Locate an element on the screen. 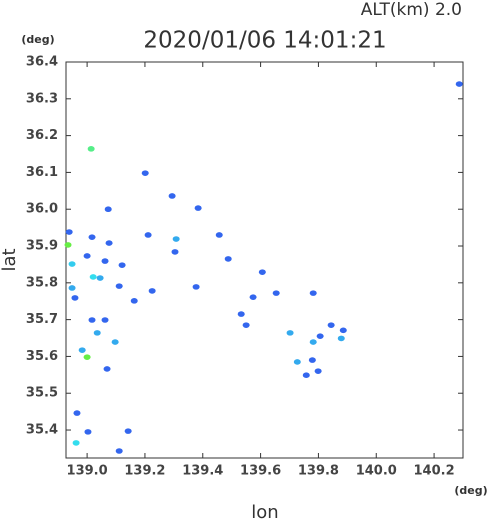  y-tick-label: 36.3 is located at coordinates (42, 98).